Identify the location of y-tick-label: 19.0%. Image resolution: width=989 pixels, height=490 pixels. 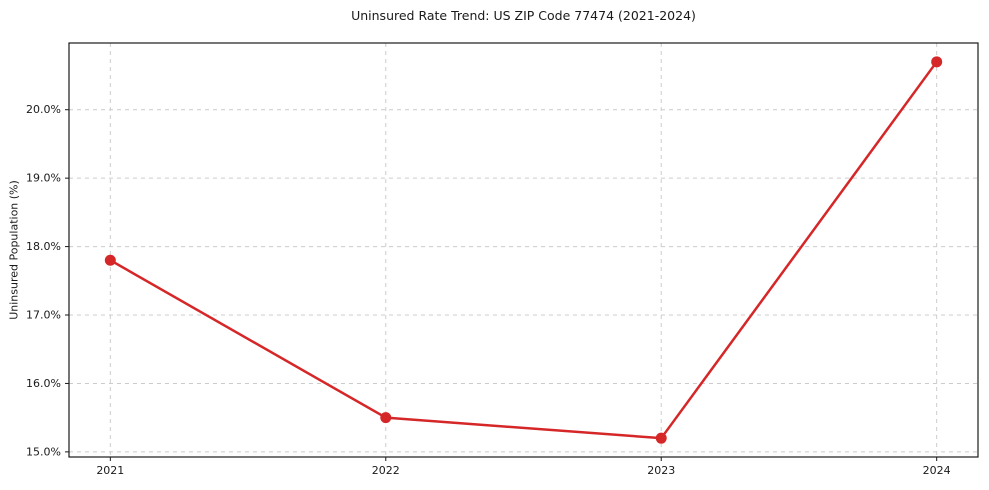
(43, 178).